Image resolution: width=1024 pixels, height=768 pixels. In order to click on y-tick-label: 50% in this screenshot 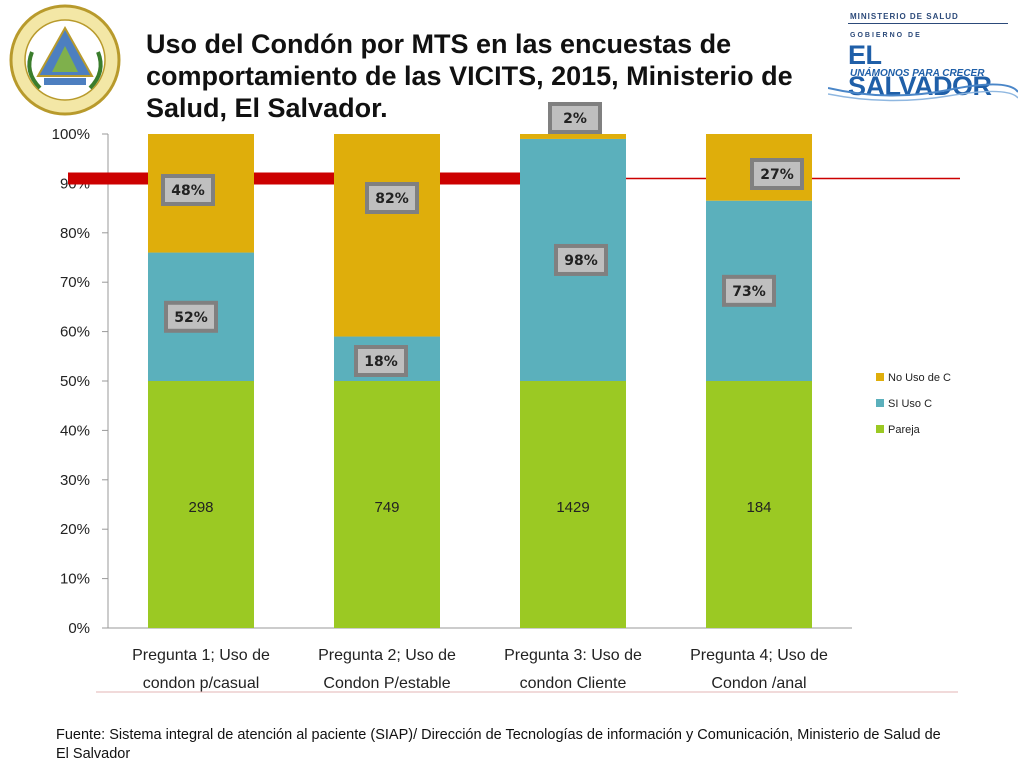, I will do `click(75, 381)`.